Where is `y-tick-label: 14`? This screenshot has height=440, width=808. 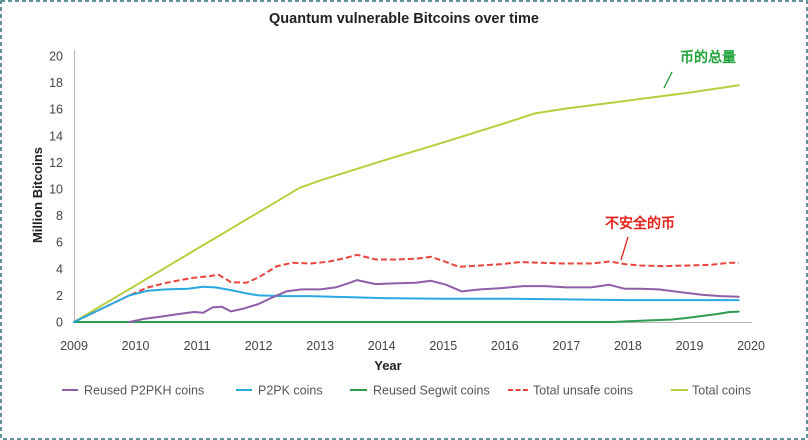 y-tick-label: 14 is located at coordinates (56, 136).